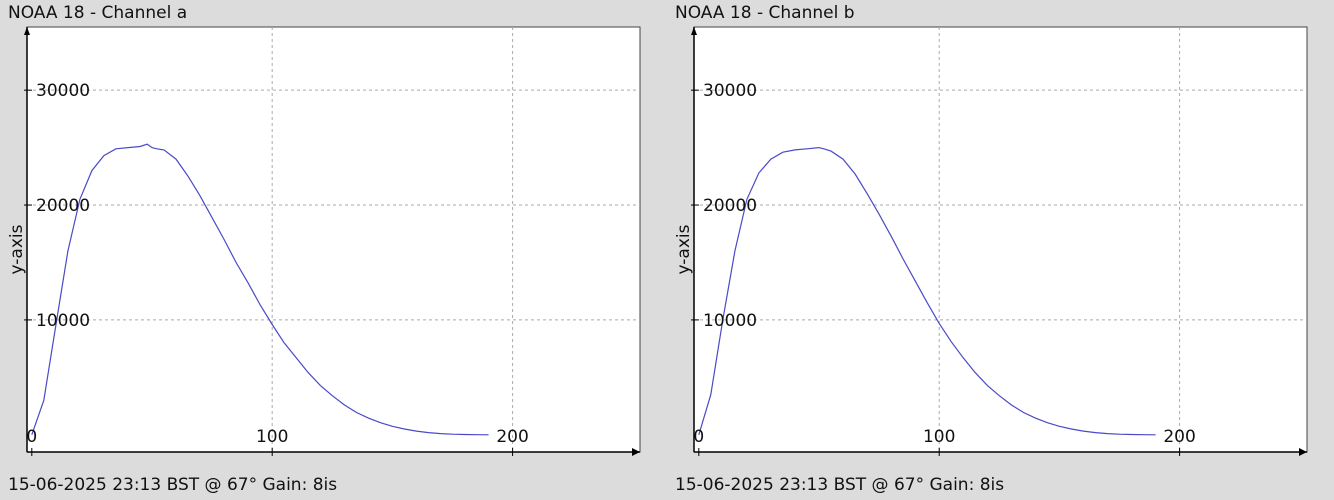  I want to click on chart-title: NOAA 18 - Channel b, so click(765, 13).